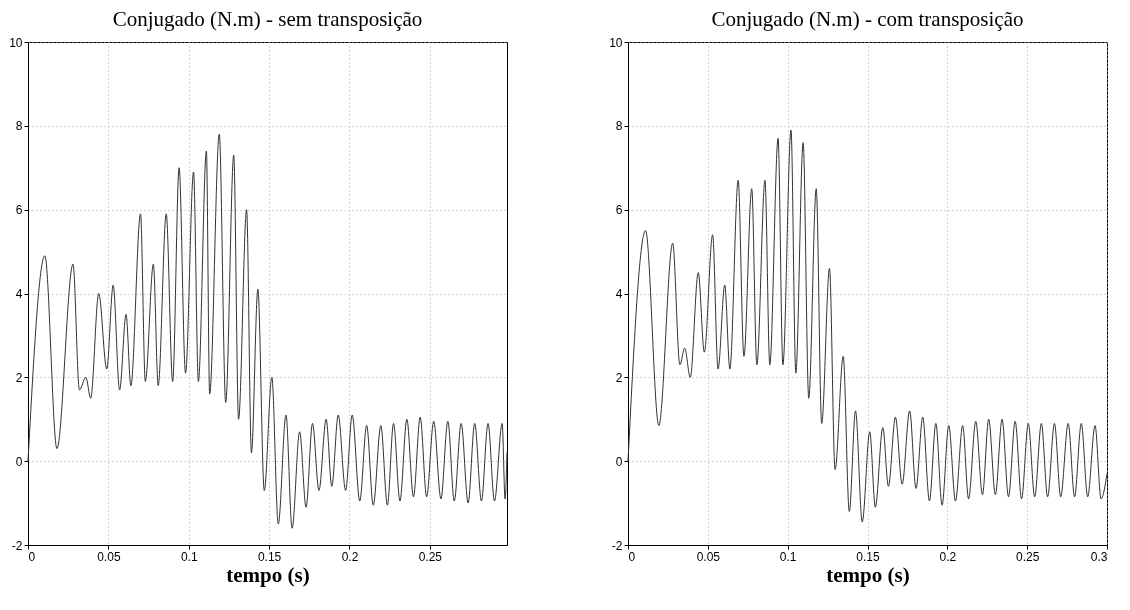  Describe the element at coordinates (867, 19) in the screenshot. I see `chart-title: Conjugado (N.m) - com transposição` at that location.